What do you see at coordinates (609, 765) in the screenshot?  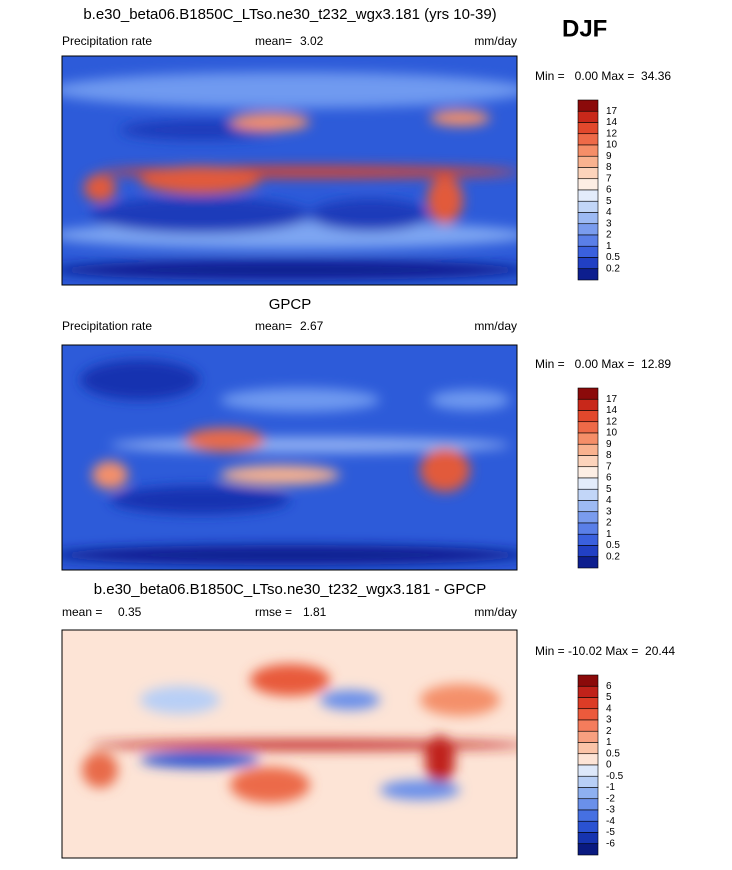 I see `colorbar-label: 0` at bounding box center [609, 765].